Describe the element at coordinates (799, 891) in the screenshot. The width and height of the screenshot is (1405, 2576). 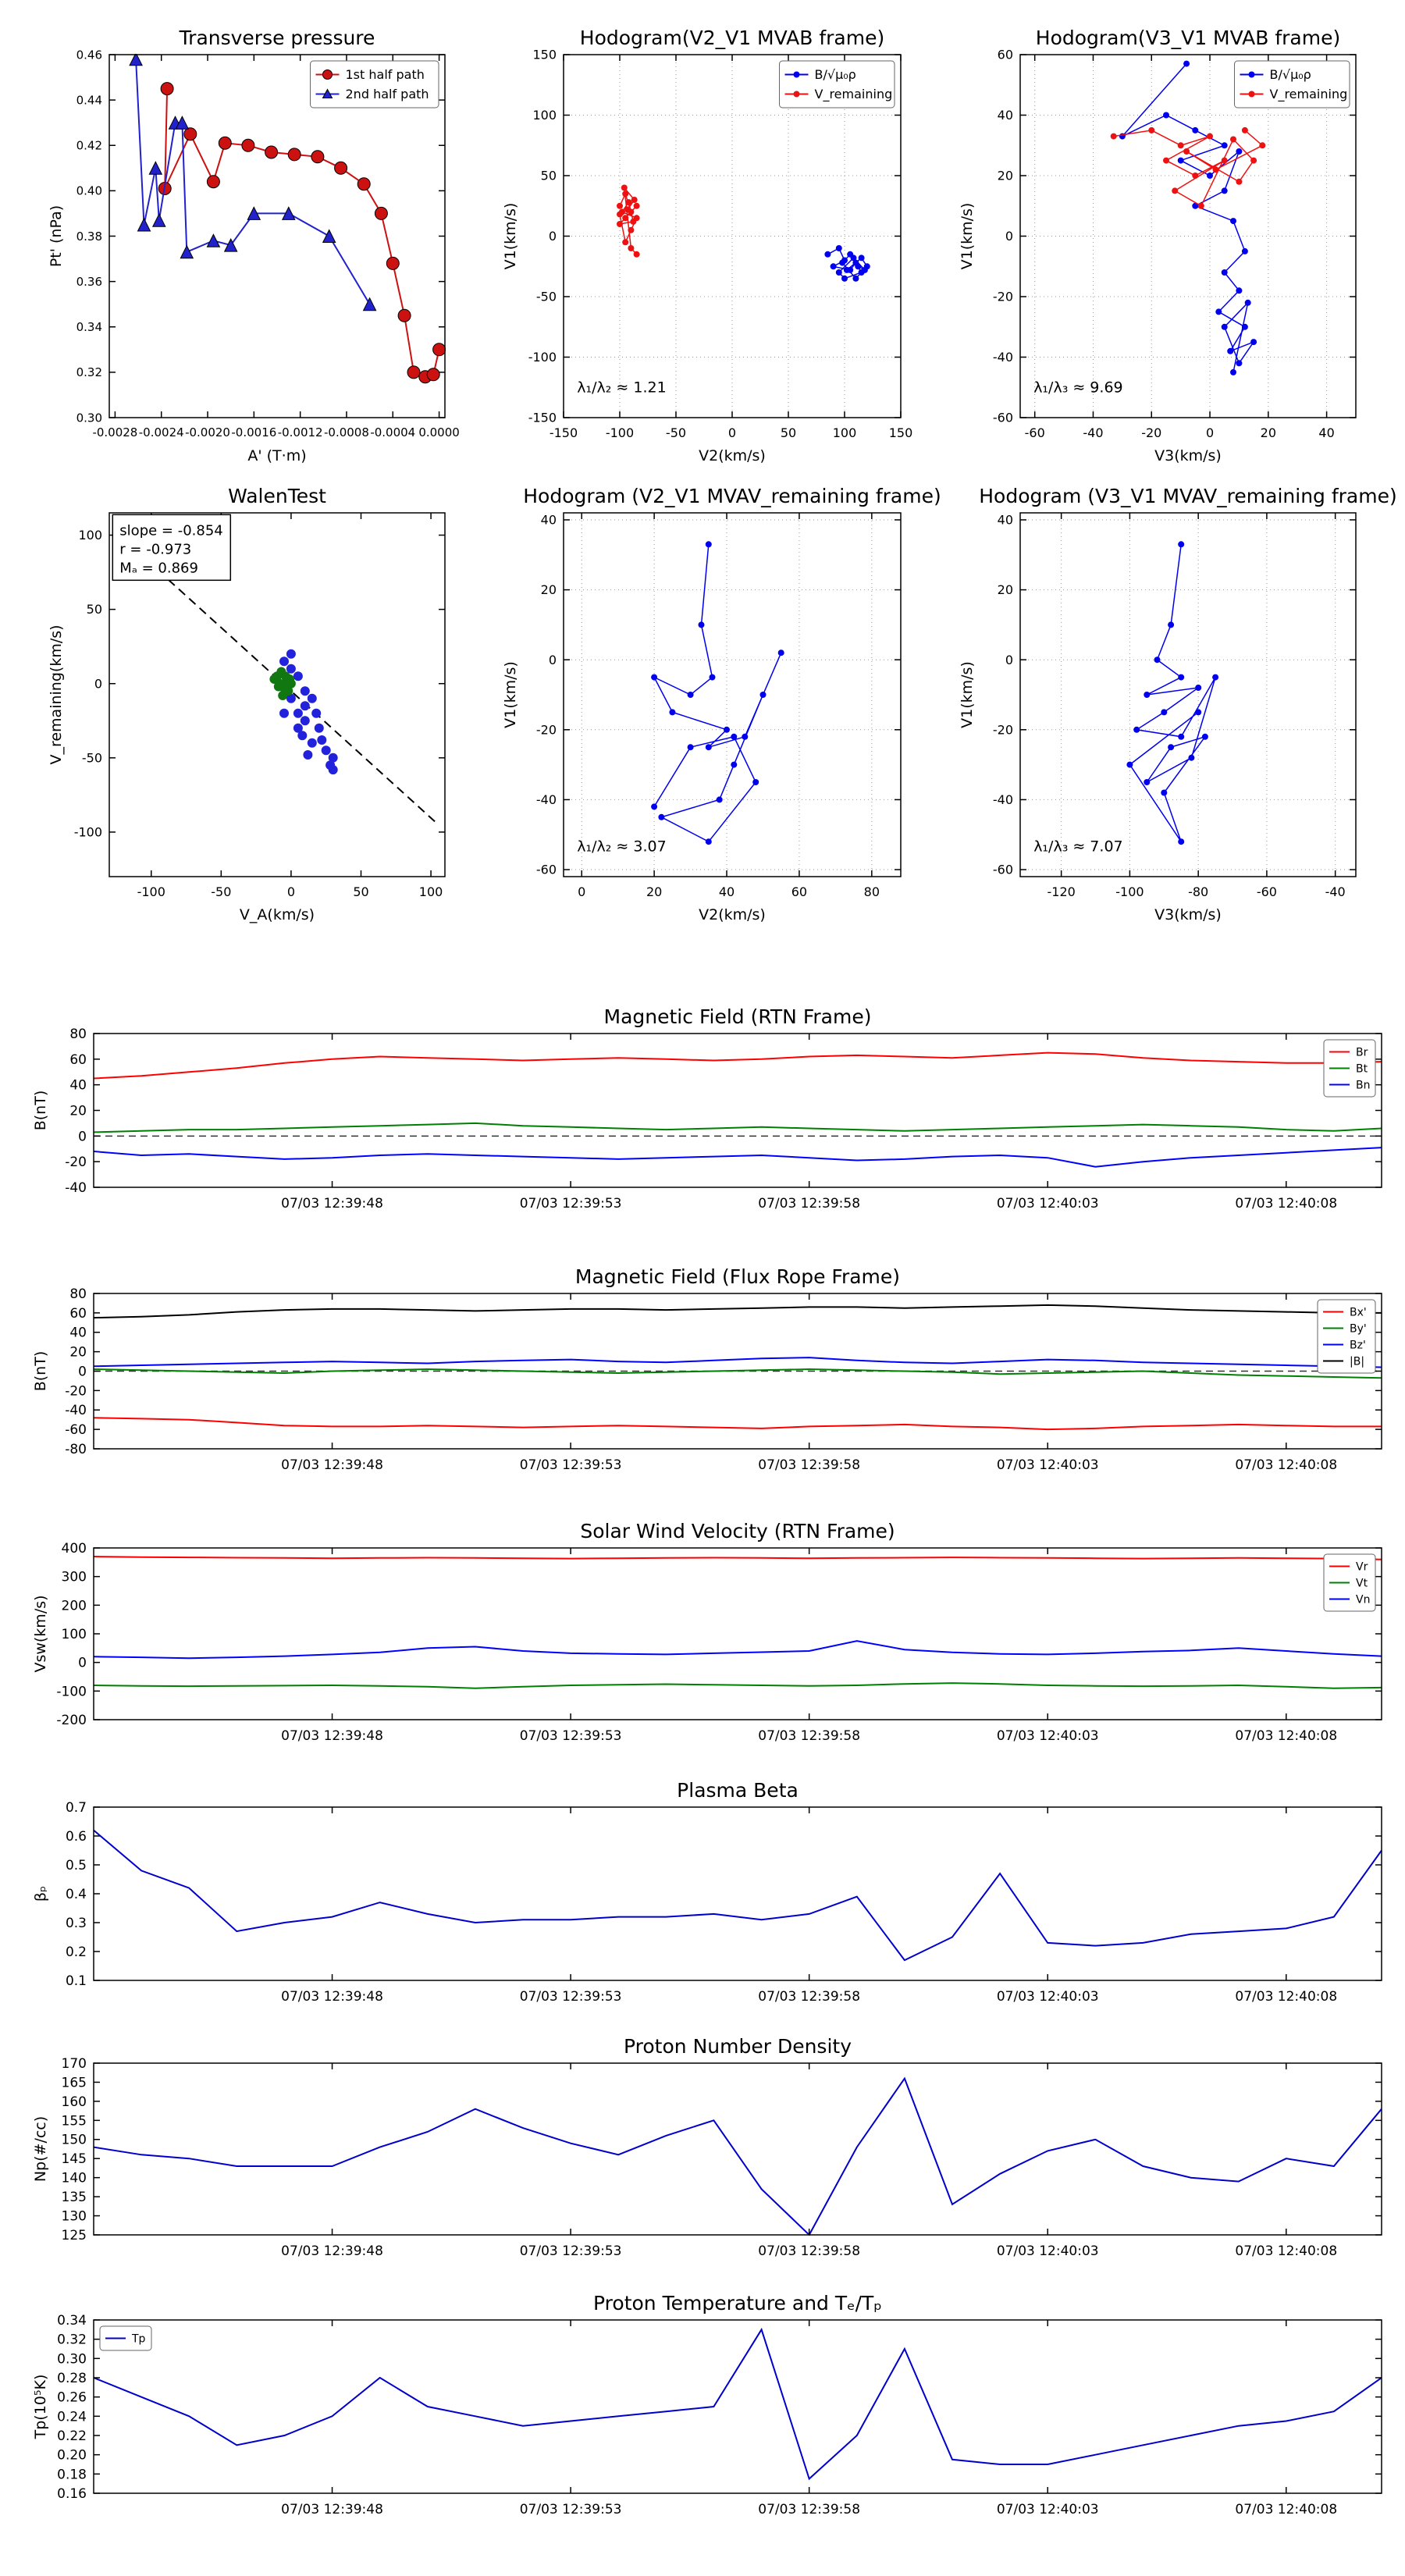
I see `x-tick-label: 60` at that location.